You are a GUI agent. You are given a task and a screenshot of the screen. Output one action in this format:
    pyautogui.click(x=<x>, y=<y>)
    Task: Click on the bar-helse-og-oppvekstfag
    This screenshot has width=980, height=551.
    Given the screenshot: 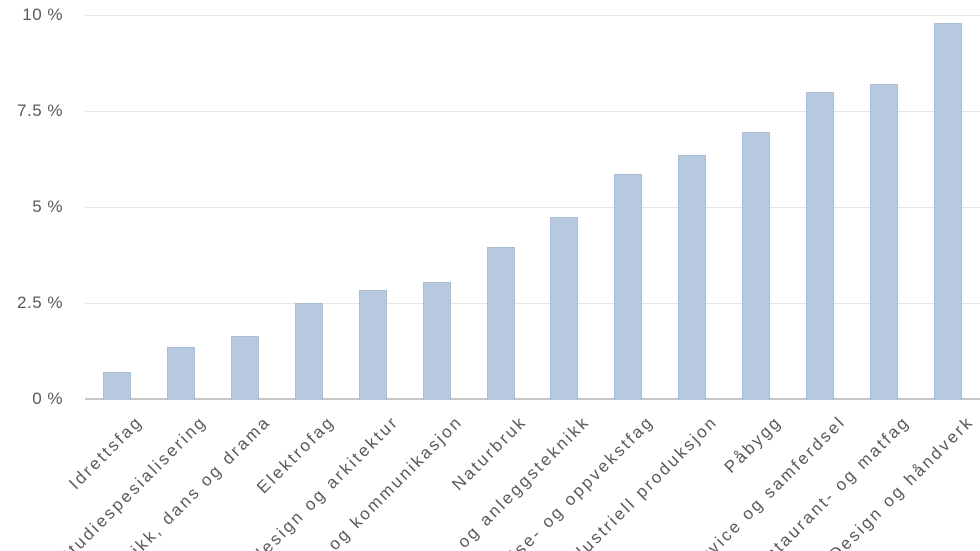 What is the action you would take?
    pyautogui.click(x=628, y=287)
    